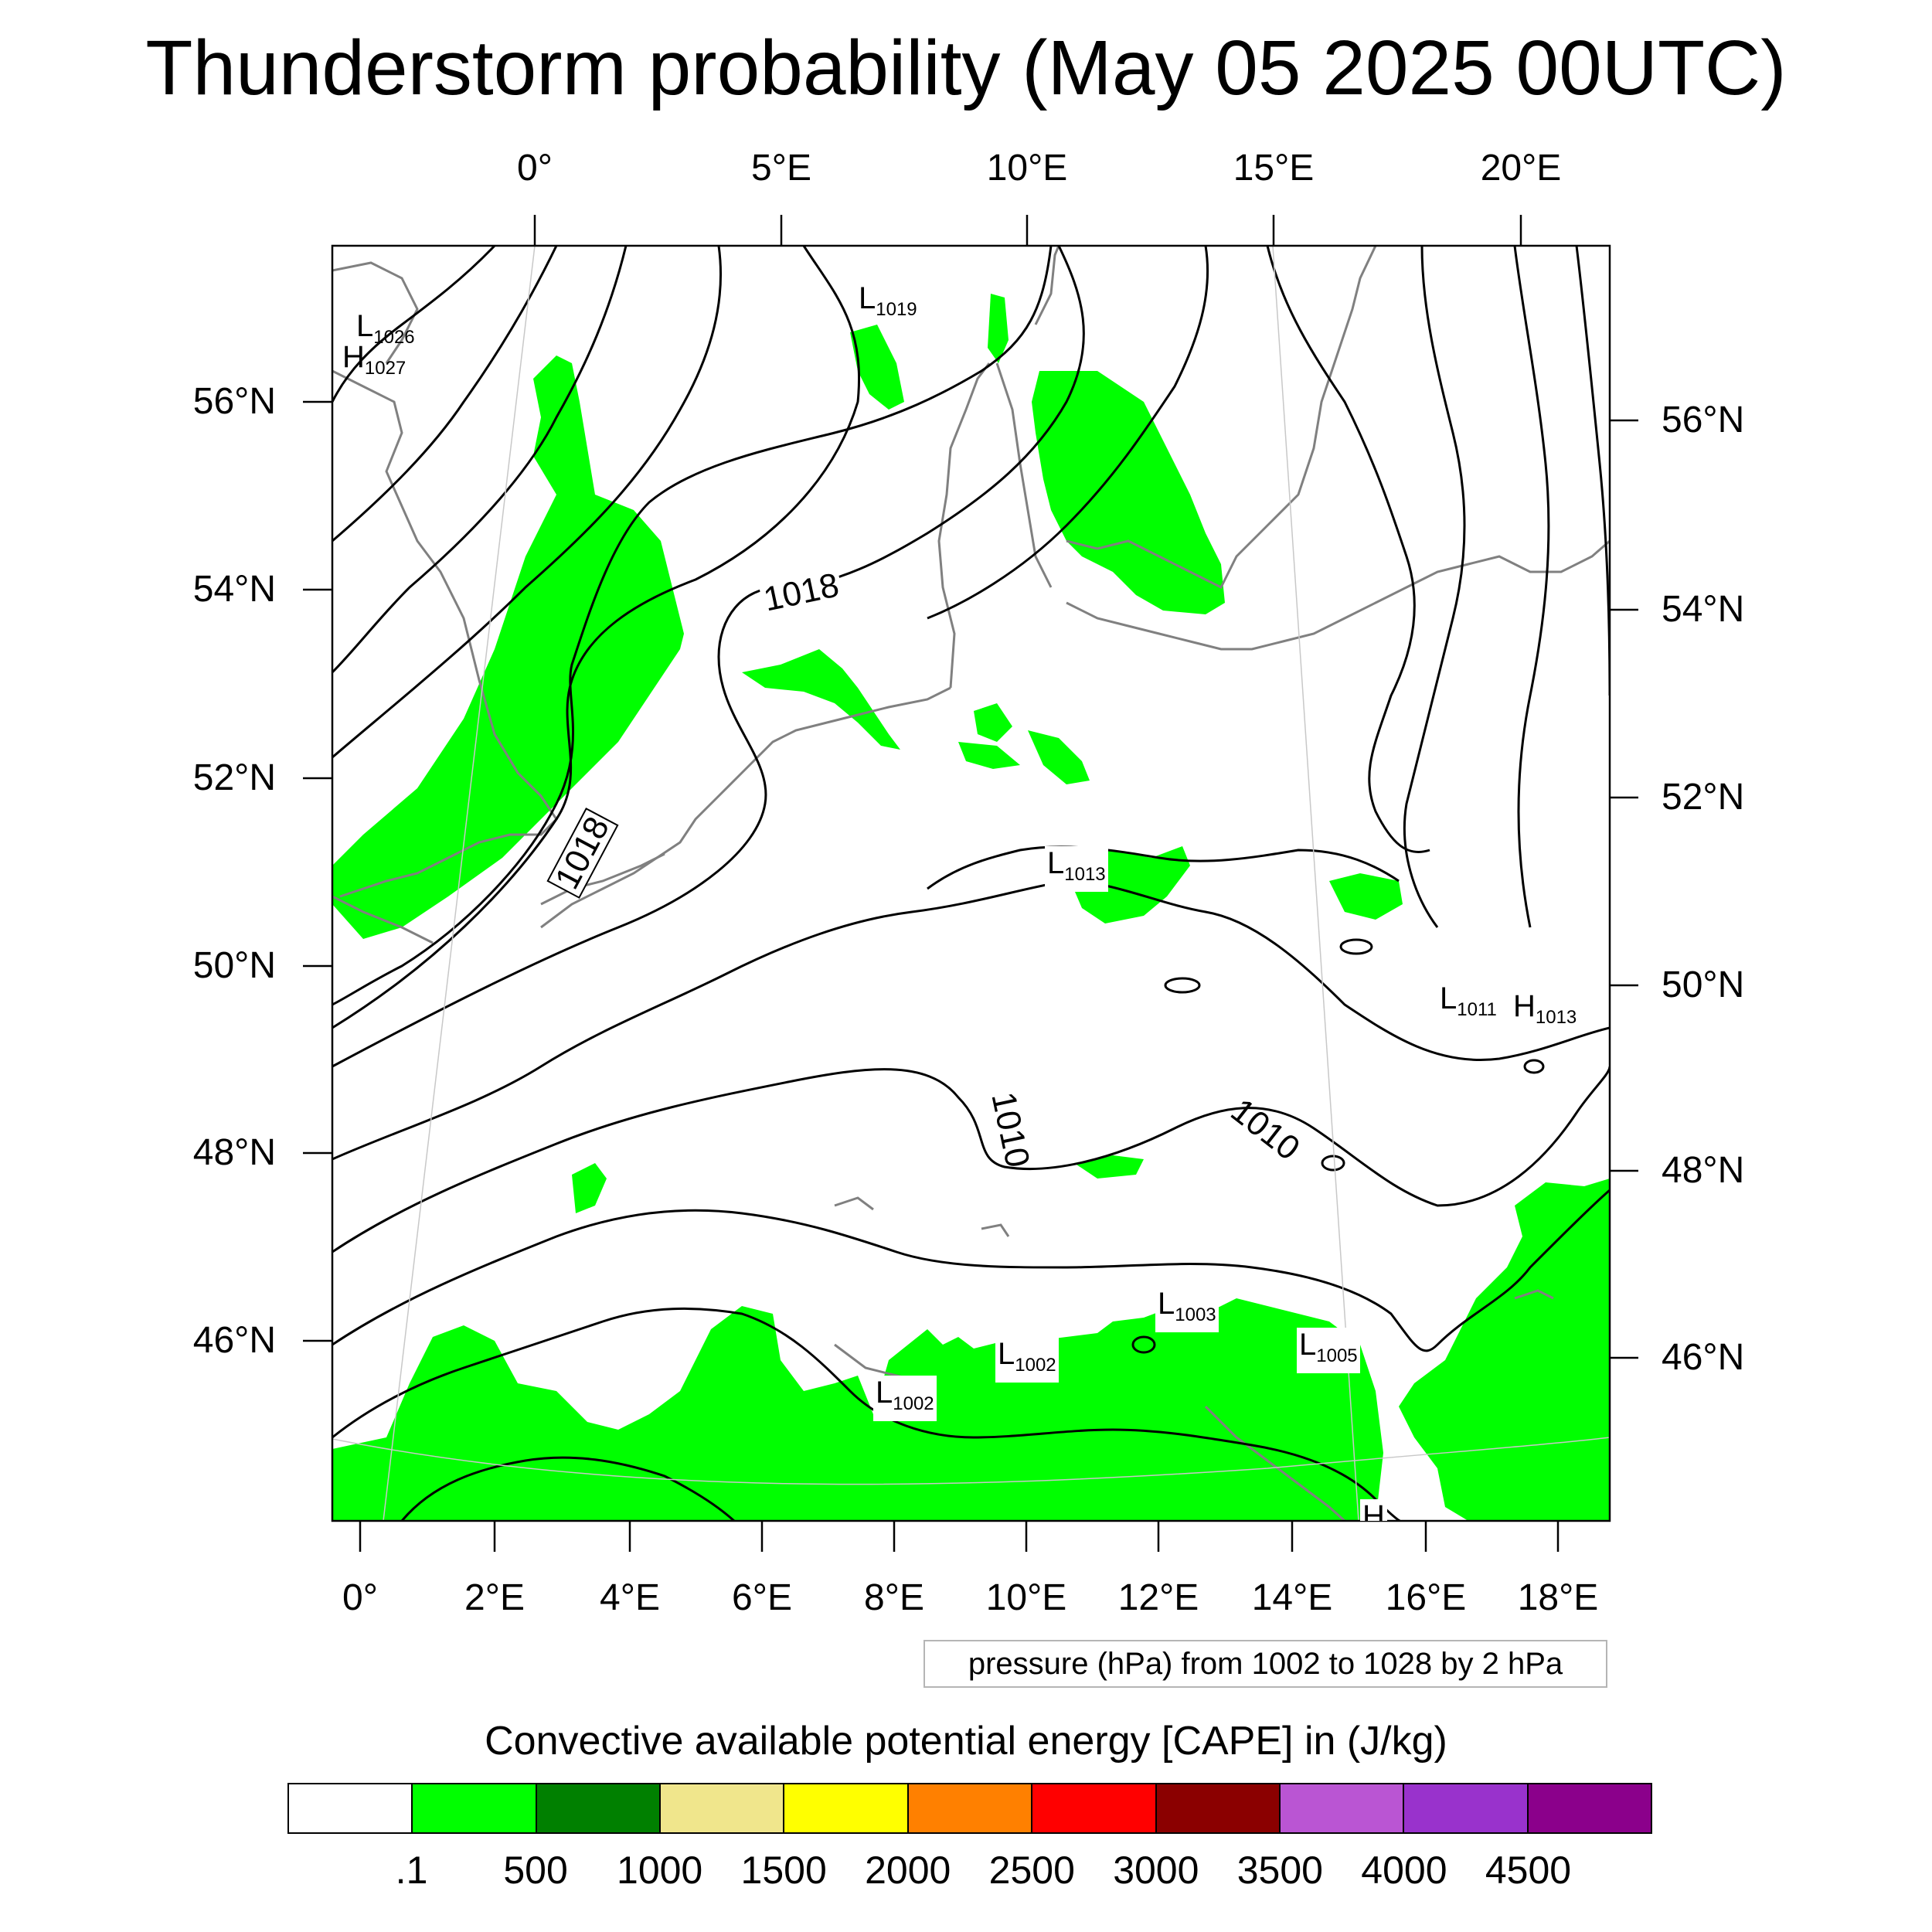  What do you see at coordinates (964, 525) in the screenshot?
I see `coastline-jutland` at bounding box center [964, 525].